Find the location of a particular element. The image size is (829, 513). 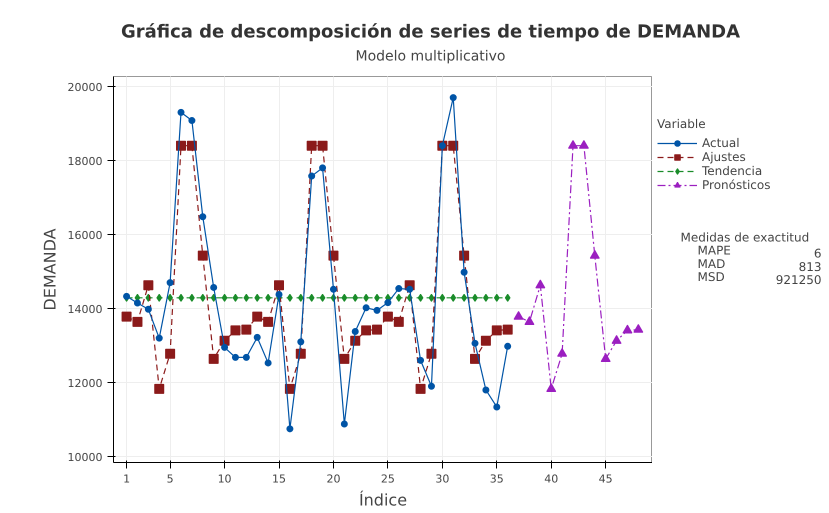

x-tick-label: 40 is located at coordinates (551, 479).